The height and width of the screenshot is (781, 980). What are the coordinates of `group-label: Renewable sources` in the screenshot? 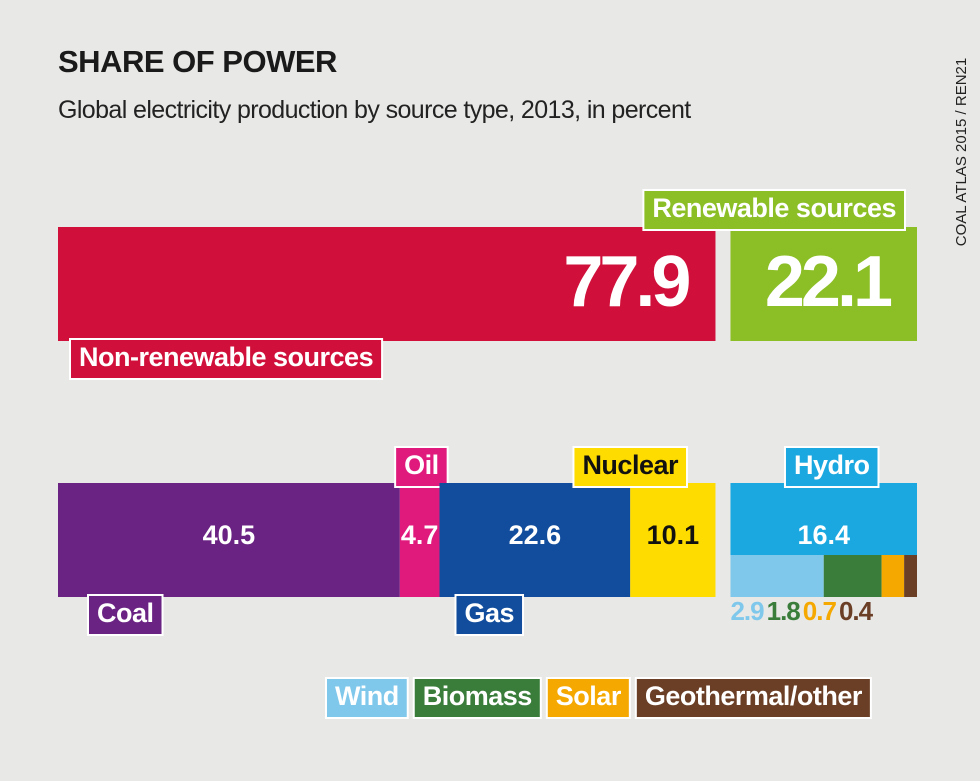 It's located at (774, 208).